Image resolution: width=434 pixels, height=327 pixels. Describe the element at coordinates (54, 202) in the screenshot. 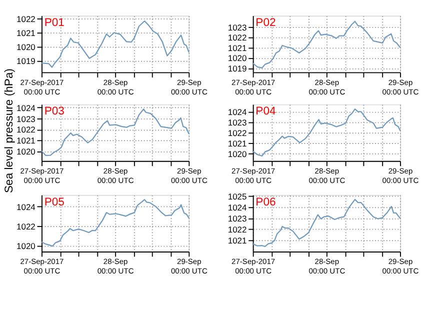

I see `chart-title: P05` at that location.